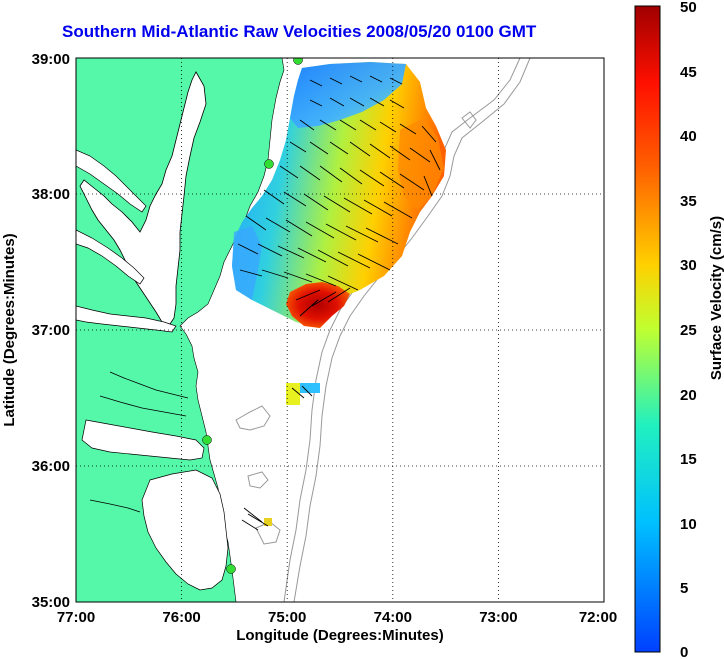 The image size is (724, 659). I want to click on x-tick-label: 72:00, so click(598, 617).